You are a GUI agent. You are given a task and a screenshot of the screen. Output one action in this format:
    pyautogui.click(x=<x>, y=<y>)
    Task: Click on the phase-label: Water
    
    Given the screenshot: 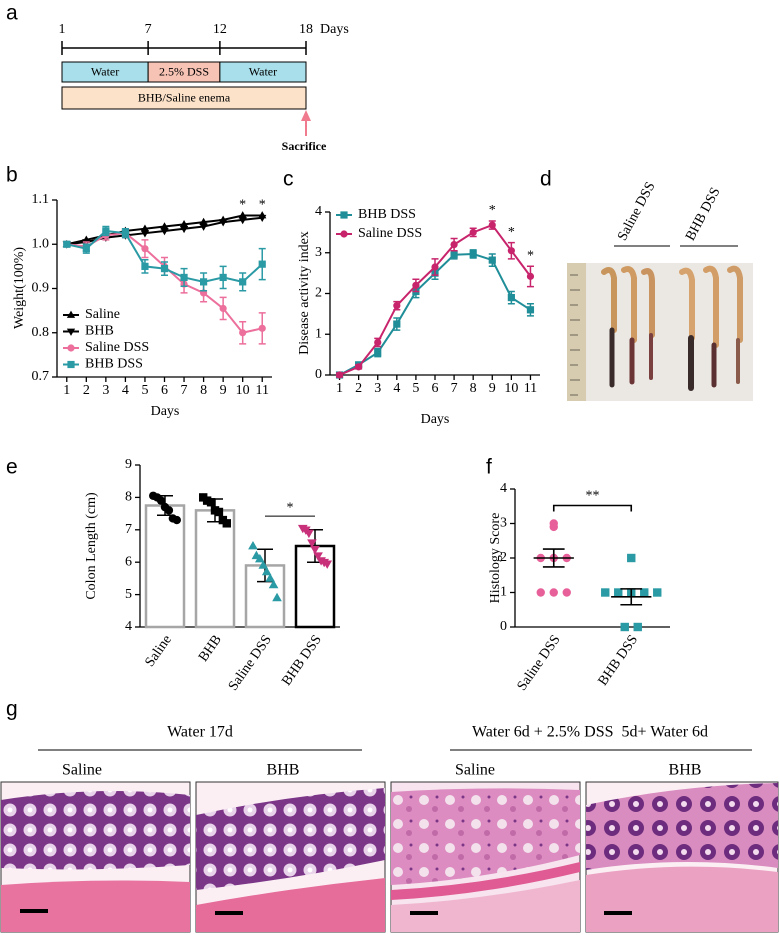 What is the action you would take?
    pyautogui.click(x=105, y=71)
    